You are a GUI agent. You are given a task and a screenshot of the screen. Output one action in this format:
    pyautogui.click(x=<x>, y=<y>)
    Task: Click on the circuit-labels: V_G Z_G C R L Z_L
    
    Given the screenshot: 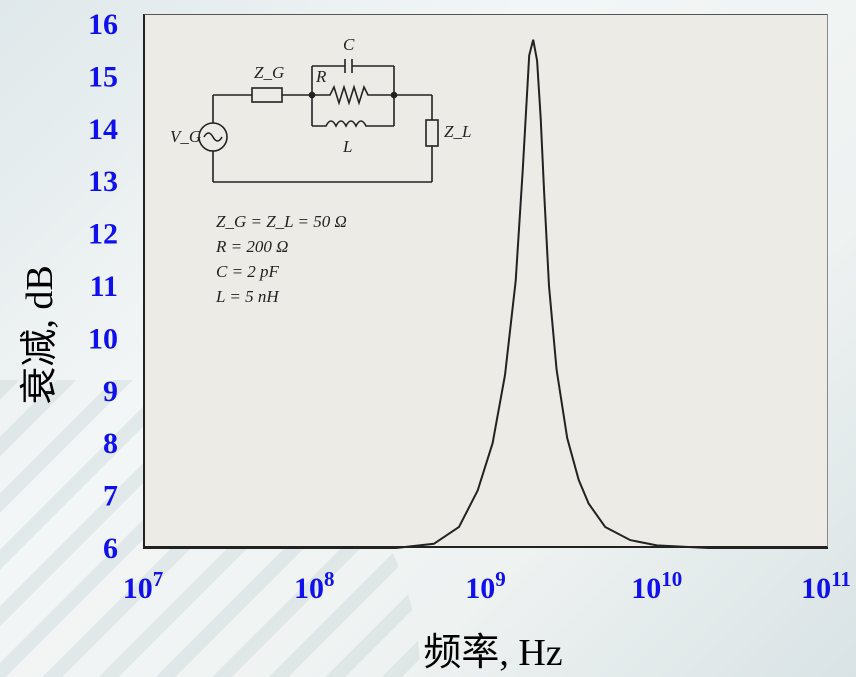 What is the action you would take?
    pyautogui.click(x=320, y=95)
    